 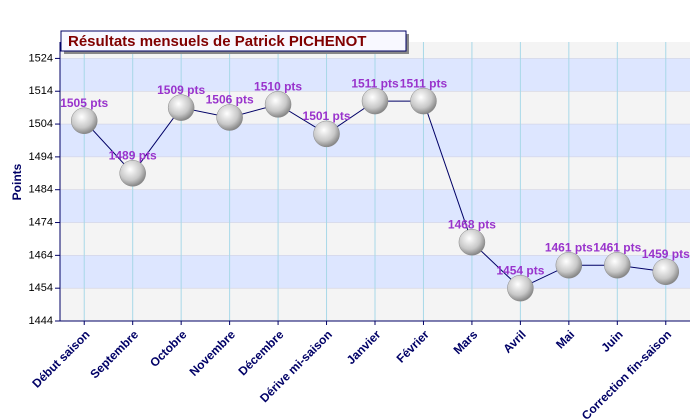 What do you see at coordinates (41, 255) in the screenshot?
I see `y-tick-label: 1464` at bounding box center [41, 255].